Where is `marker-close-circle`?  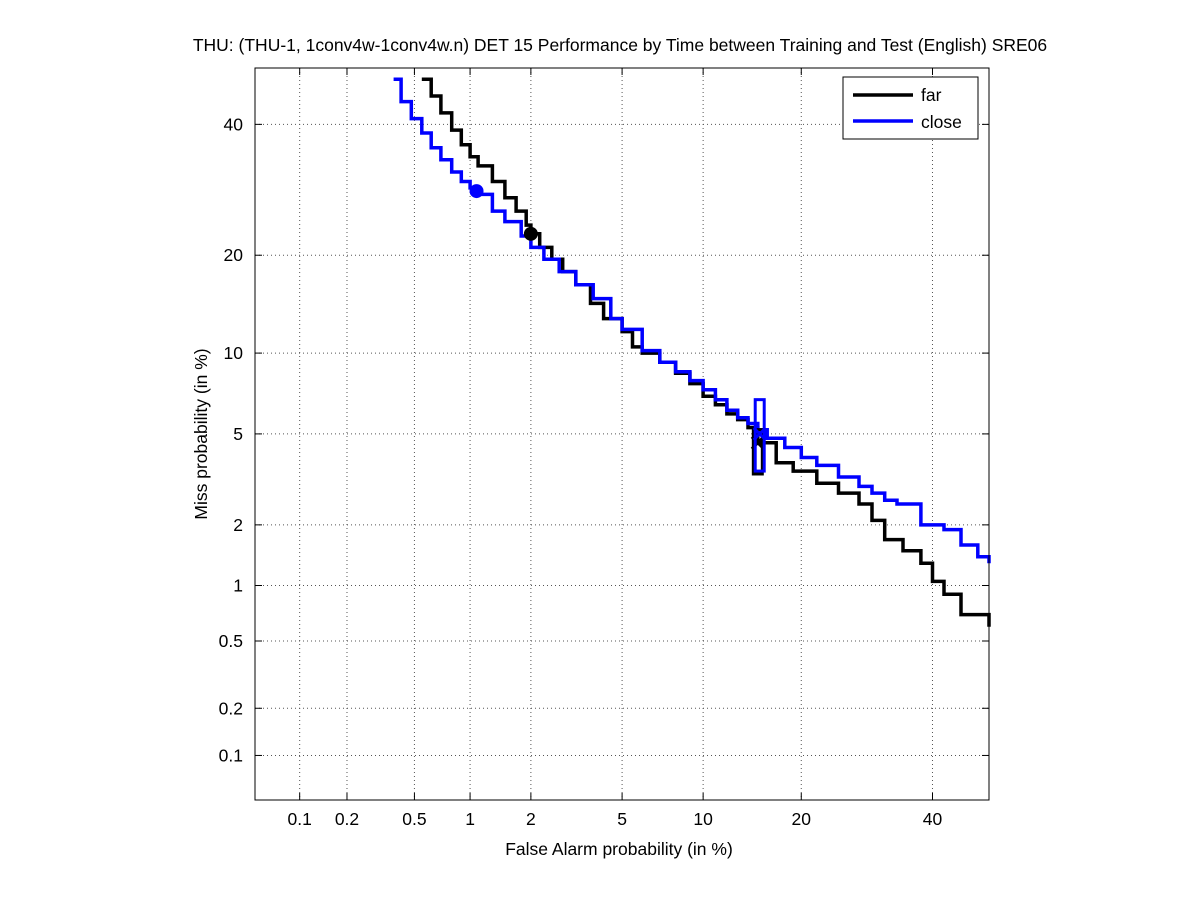 marker-close-circle is located at coordinates (476, 191).